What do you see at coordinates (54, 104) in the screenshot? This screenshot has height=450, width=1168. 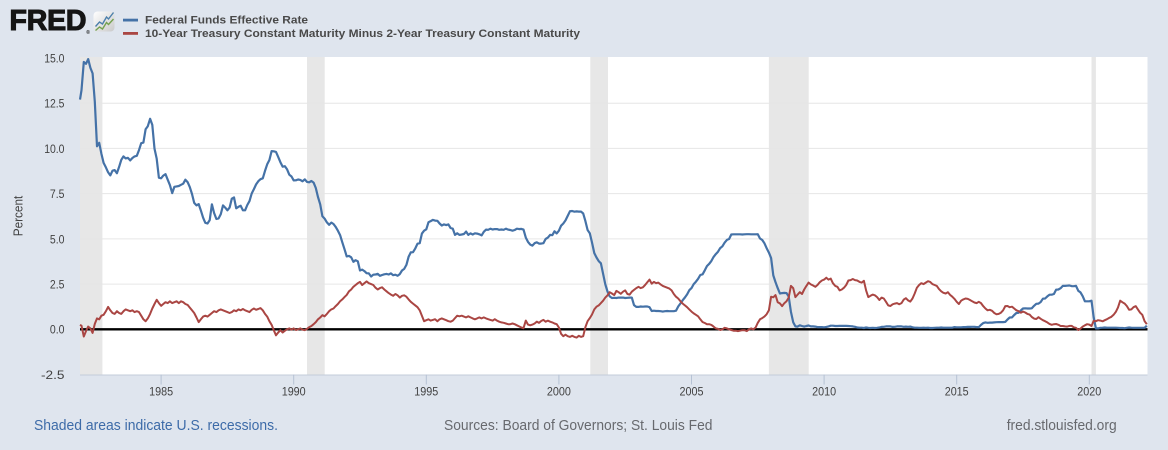 I see `svg-text: 12.5` at bounding box center [54, 104].